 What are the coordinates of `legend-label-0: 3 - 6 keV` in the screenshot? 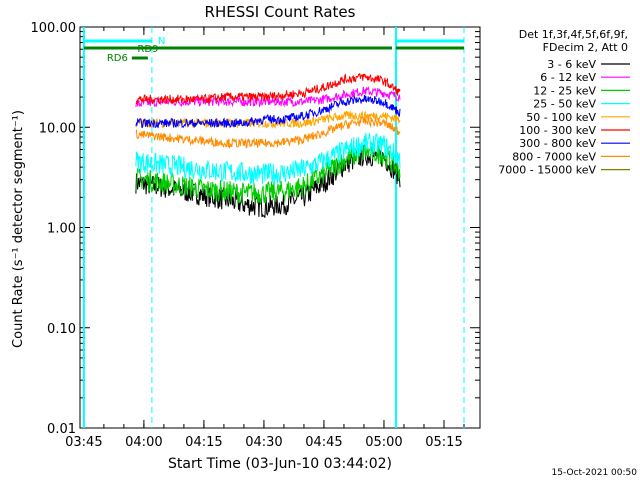 It's located at (571, 64).